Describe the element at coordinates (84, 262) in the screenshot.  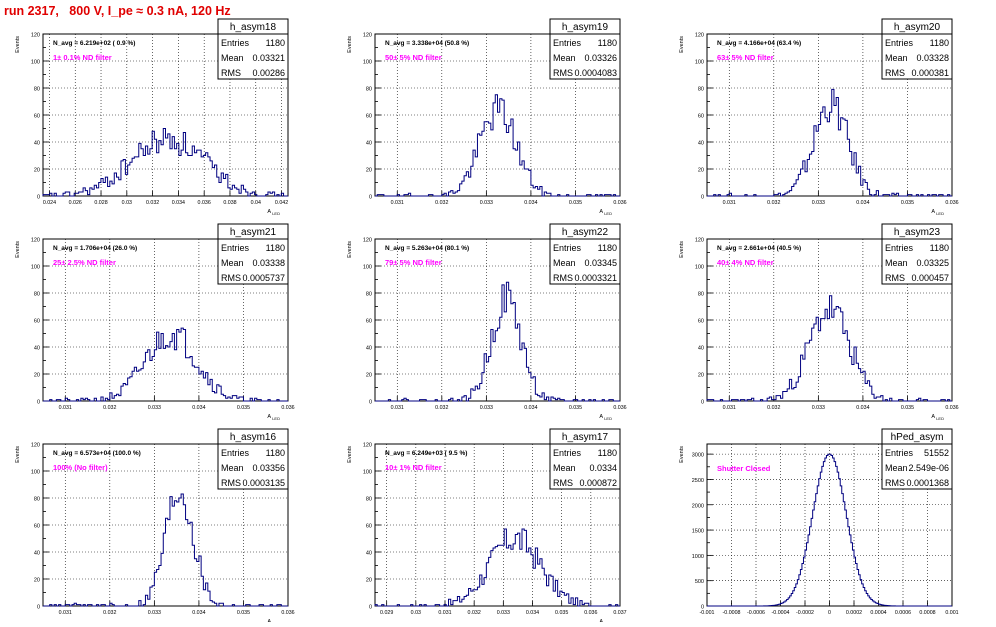
I see `filter-annotation: 25± 2.5% ND filter` at that location.